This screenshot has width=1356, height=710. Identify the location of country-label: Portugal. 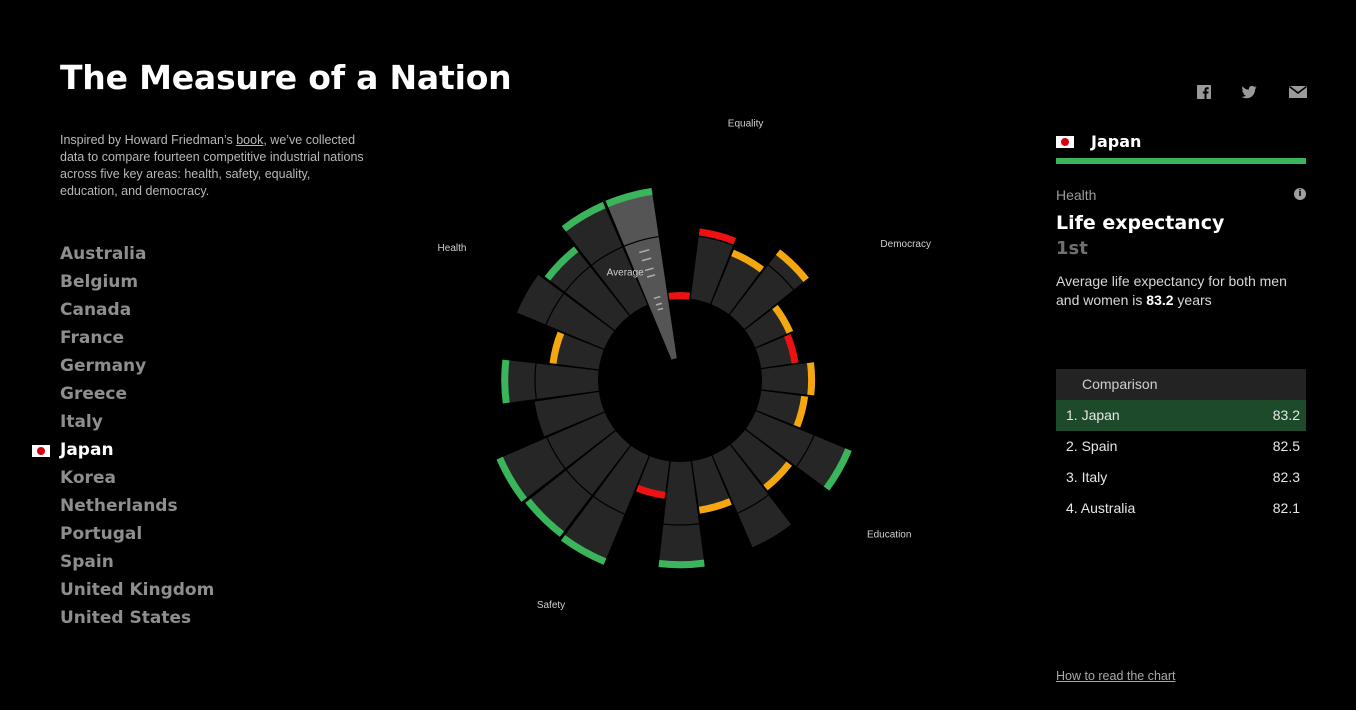
(101, 534).